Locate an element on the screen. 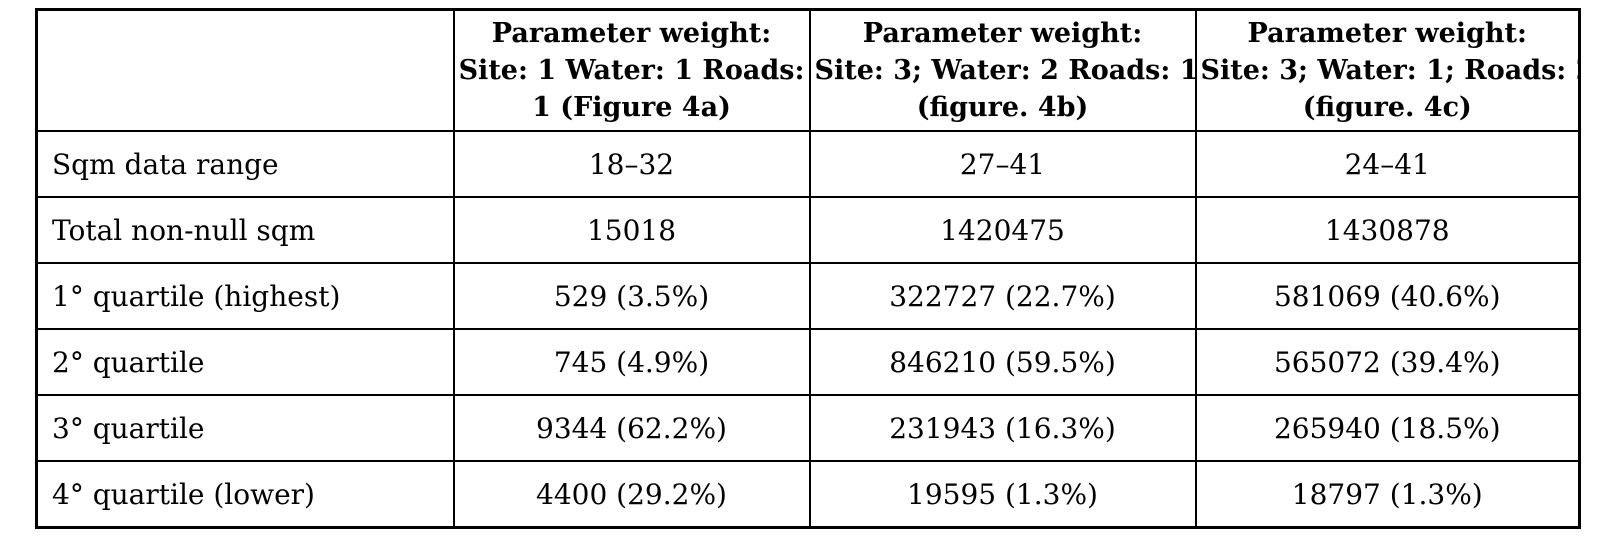 The height and width of the screenshot is (544, 1614). column-header-line: (figure. 4c) is located at coordinates (1387, 108).